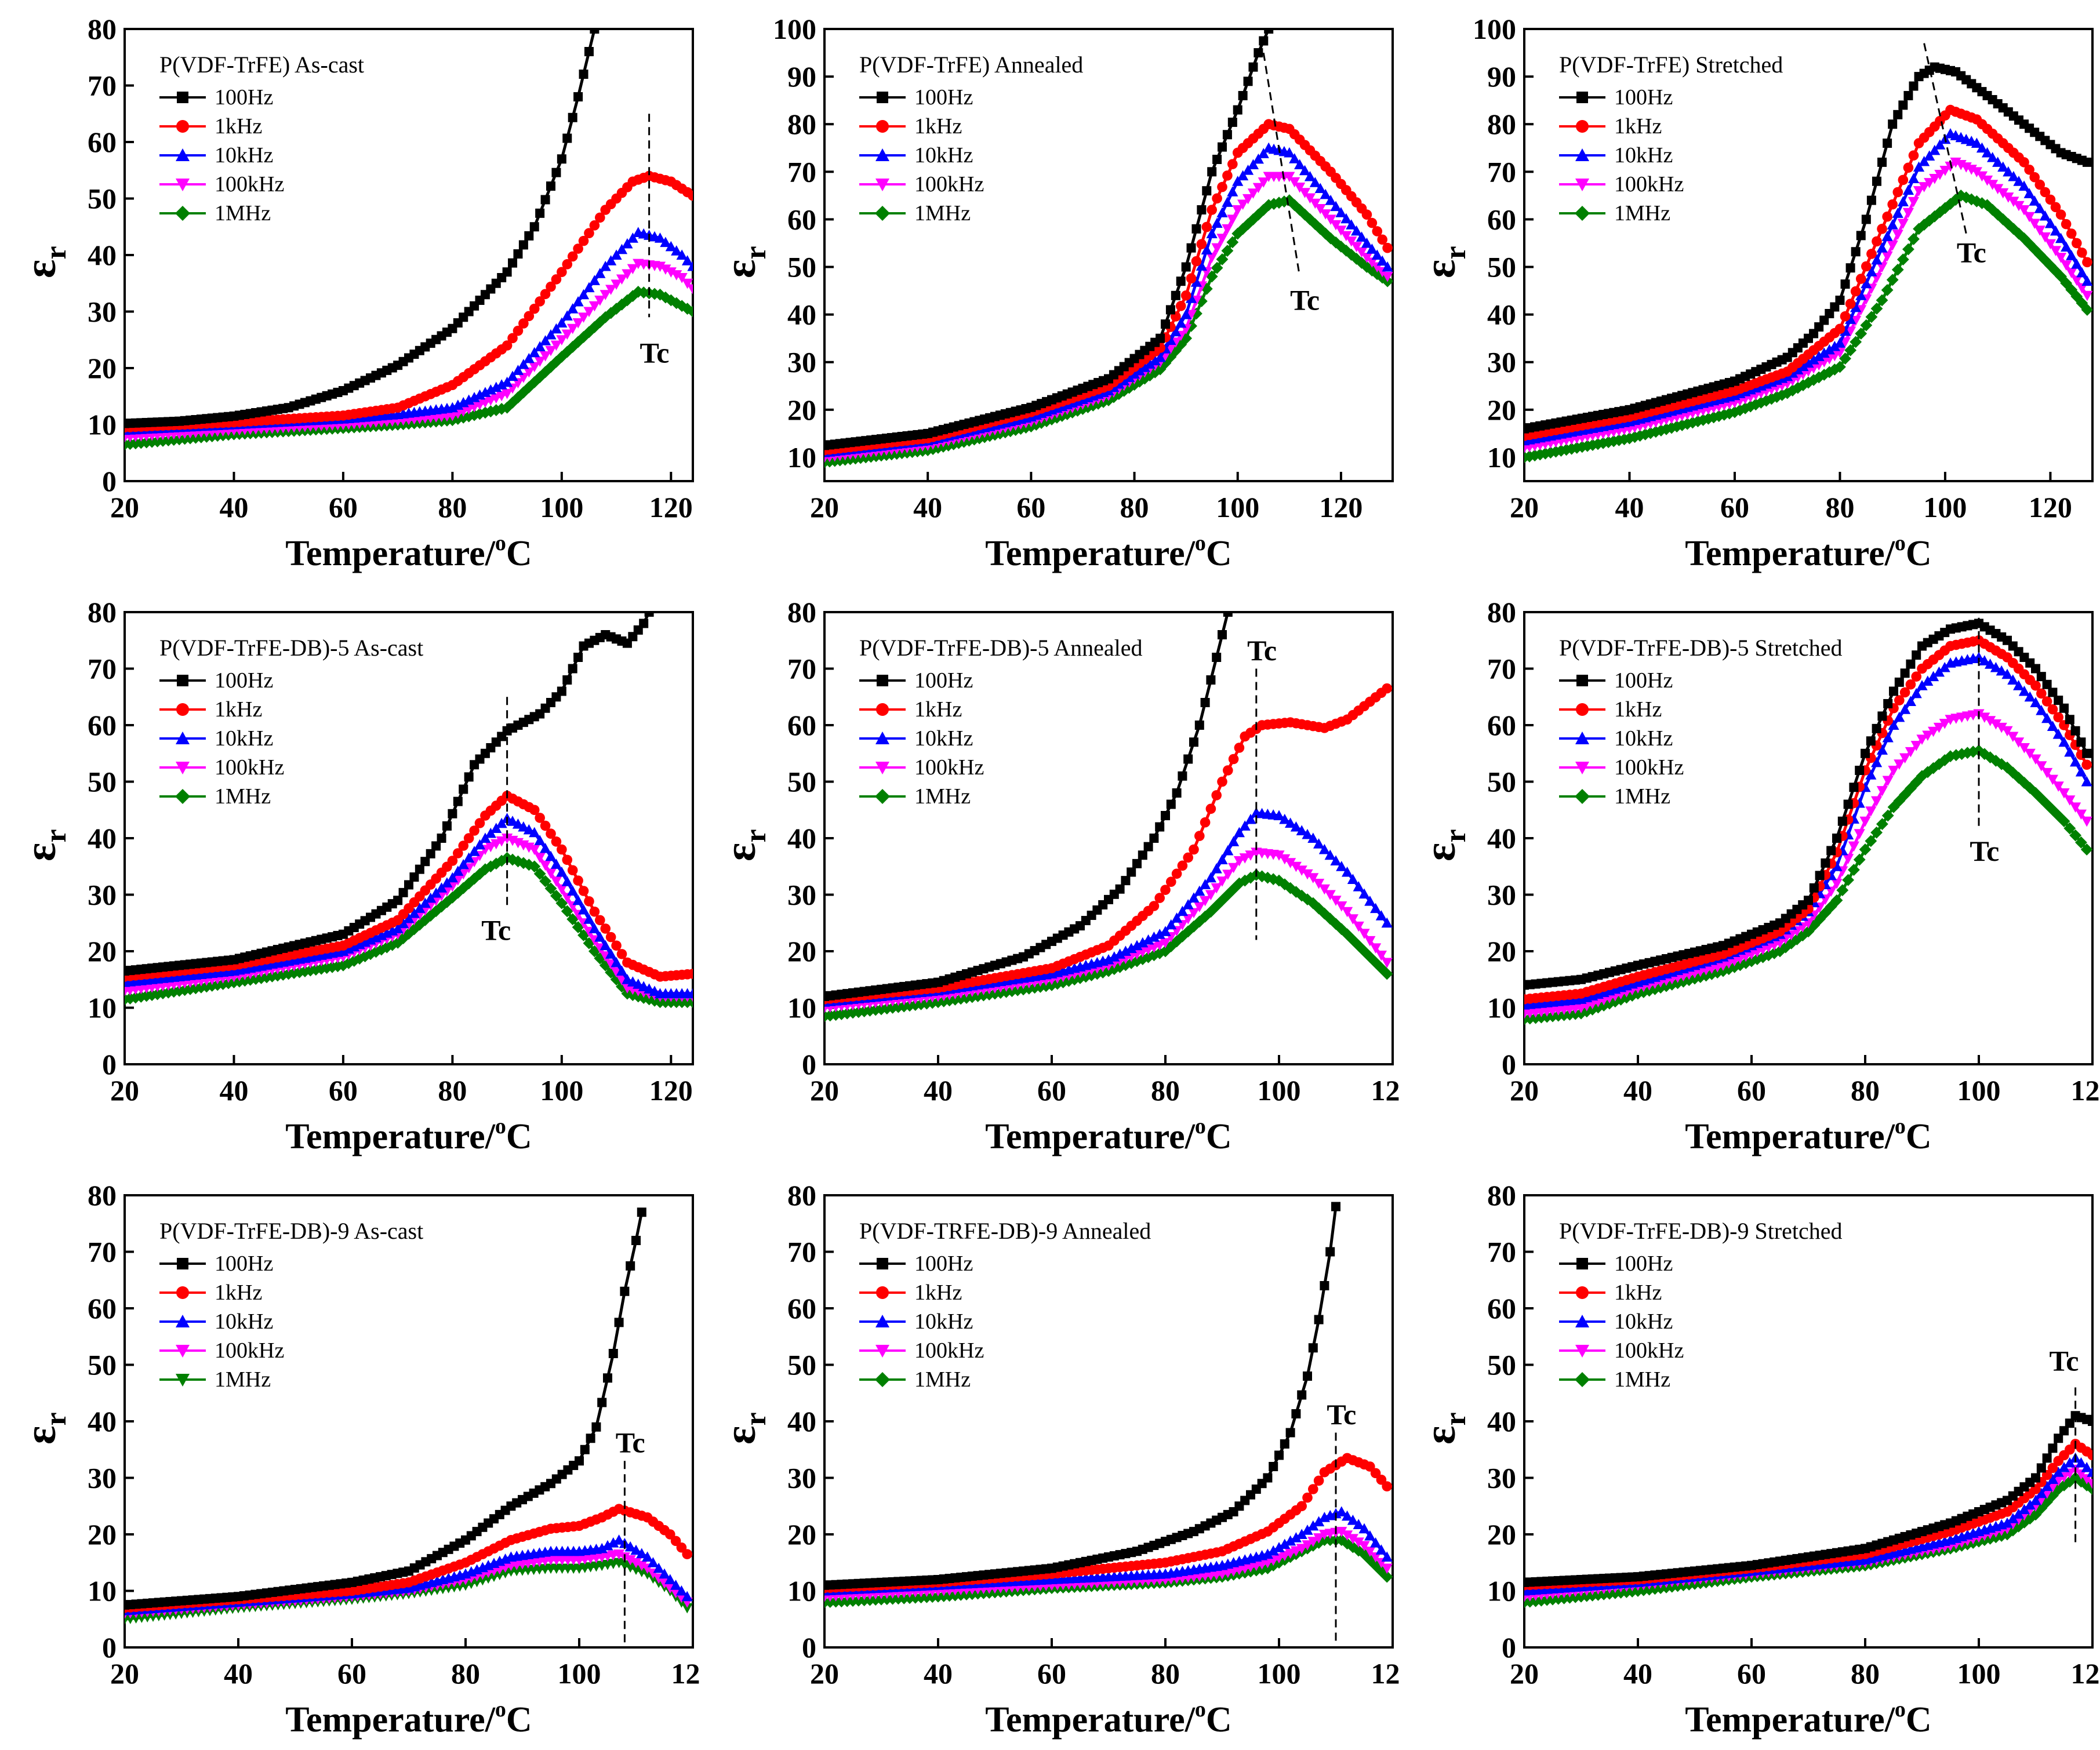  What do you see at coordinates (949, 1350) in the screenshot?
I see `legend-label: 100kHz` at bounding box center [949, 1350].